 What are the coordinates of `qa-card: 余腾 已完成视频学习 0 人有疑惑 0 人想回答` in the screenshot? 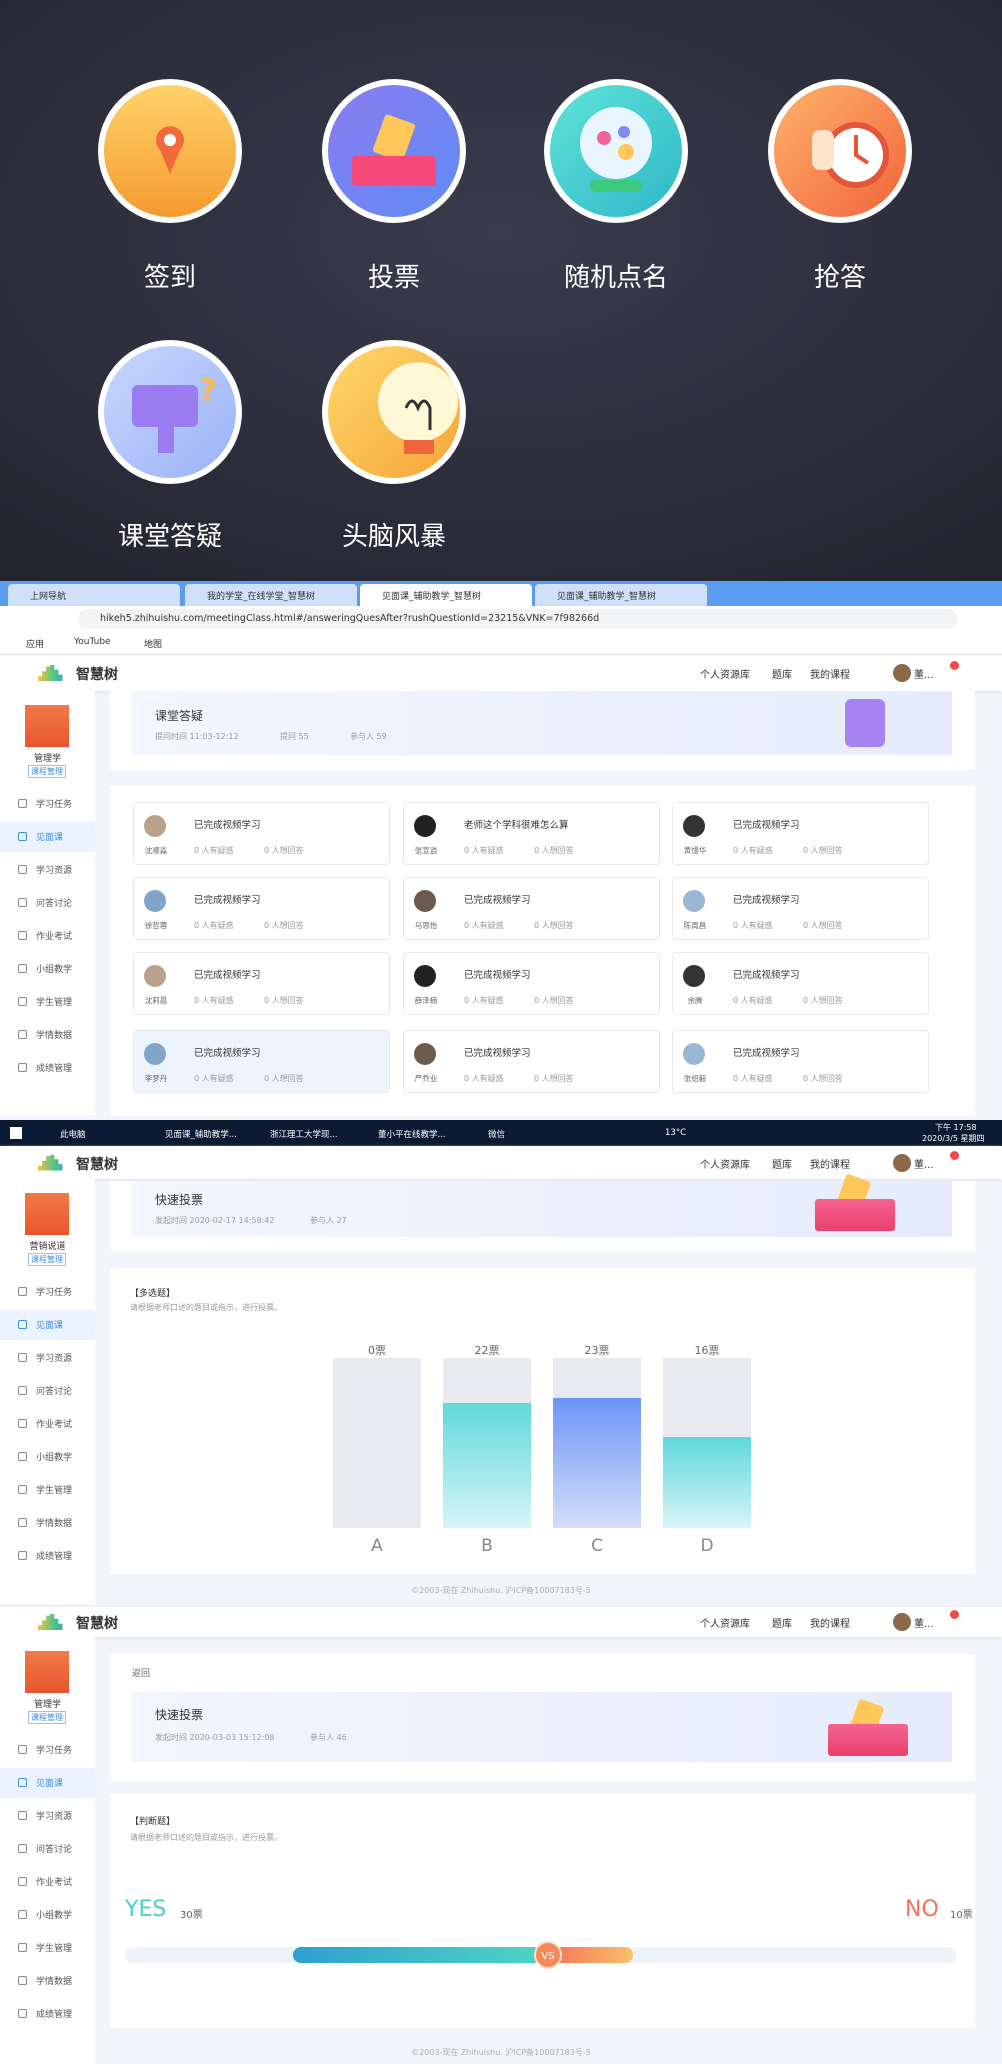 It's located at (800, 983).